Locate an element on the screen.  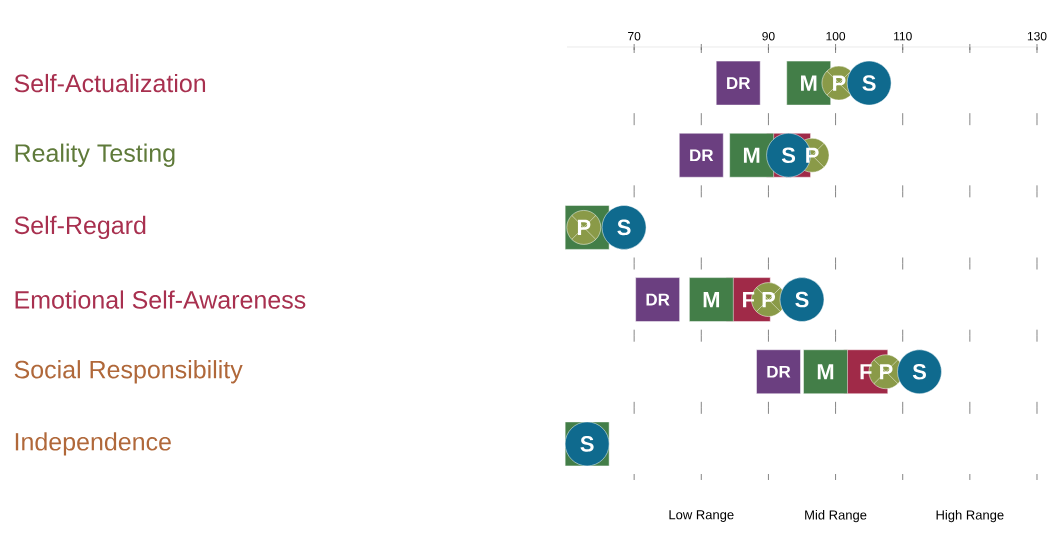
text: Mid Range is located at coordinates (836, 516).